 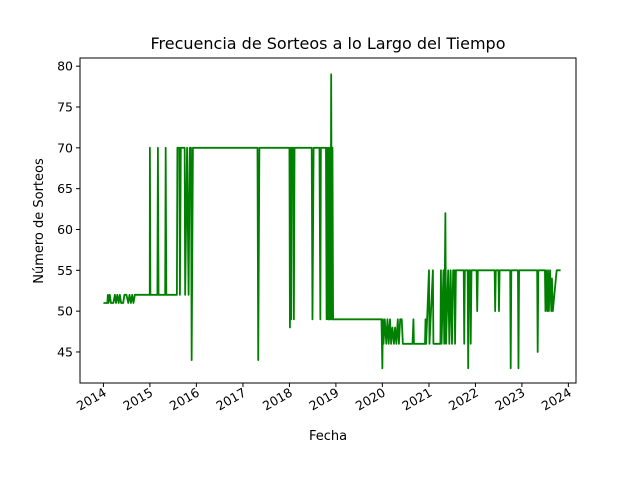 What do you see at coordinates (68, 209) in the screenshot?
I see `y-axis: 45 50 55 60 65 70 75 80` at bounding box center [68, 209].